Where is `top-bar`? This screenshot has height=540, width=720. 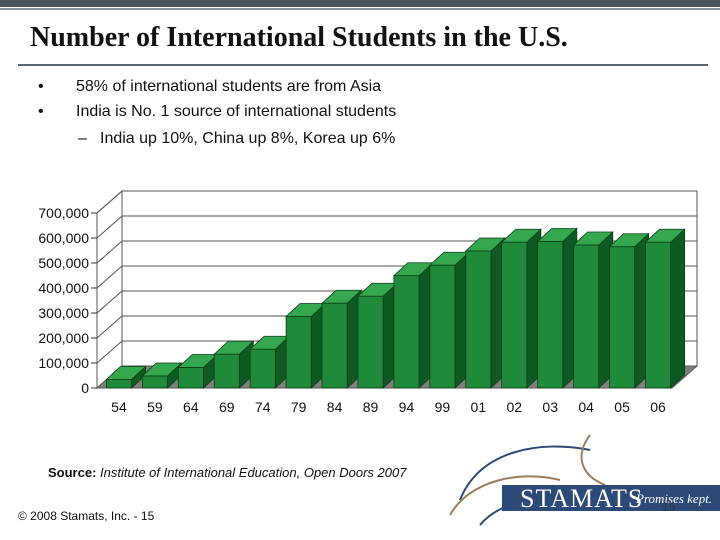 top-bar is located at coordinates (360, 3).